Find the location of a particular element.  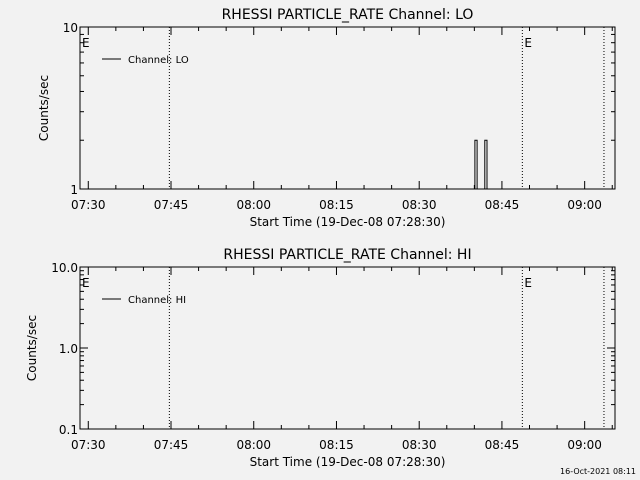

series-line is located at coordinates (481, 164).